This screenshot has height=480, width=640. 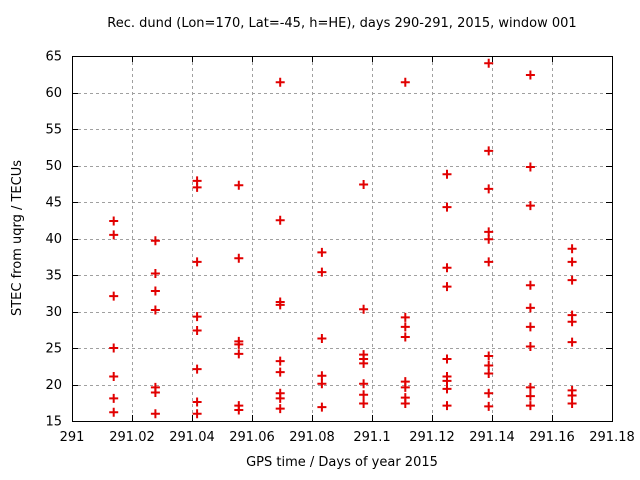 What do you see at coordinates (552, 437) in the screenshot?
I see `x-tick-label: 291.16` at bounding box center [552, 437].